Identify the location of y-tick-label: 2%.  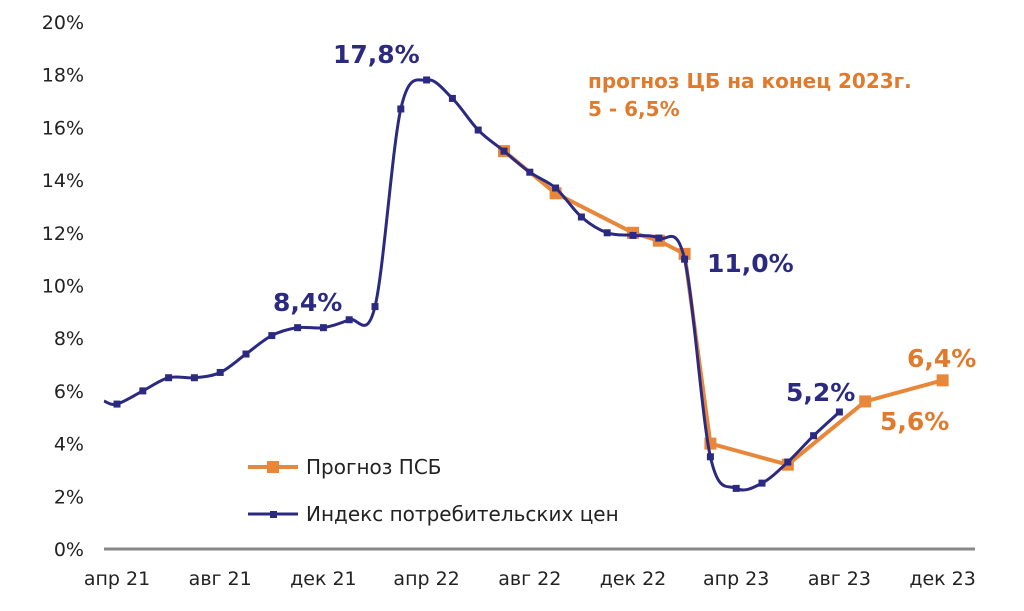
(69, 497).